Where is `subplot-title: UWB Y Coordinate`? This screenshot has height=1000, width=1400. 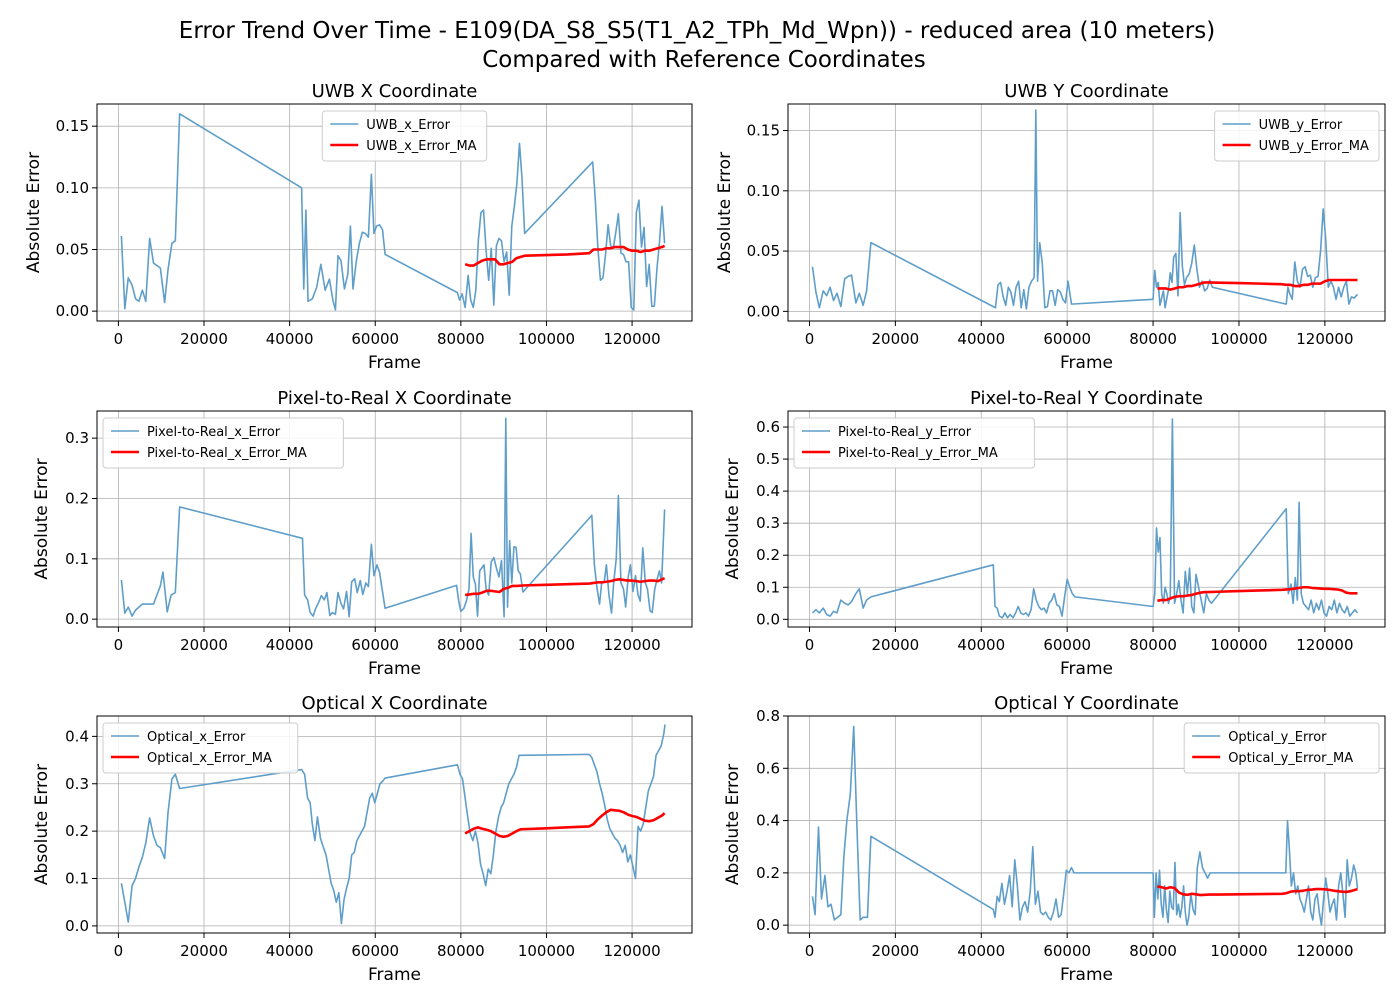
subplot-title: UWB Y Coordinate is located at coordinates (1086, 91).